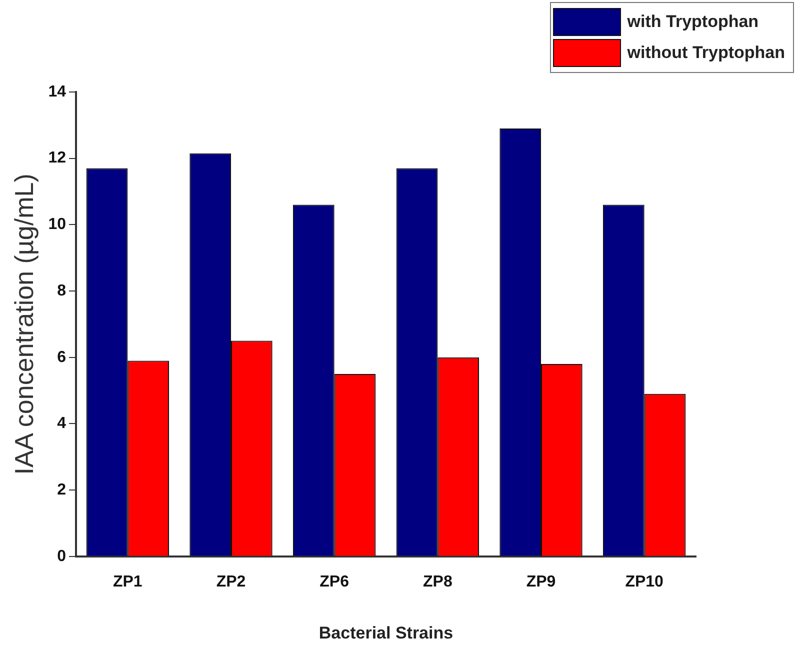 The height and width of the screenshot is (658, 796). What do you see at coordinates (61, 357) in the screenshot?
I see `y-tick-label: 6` at bounding box center [61, 357].